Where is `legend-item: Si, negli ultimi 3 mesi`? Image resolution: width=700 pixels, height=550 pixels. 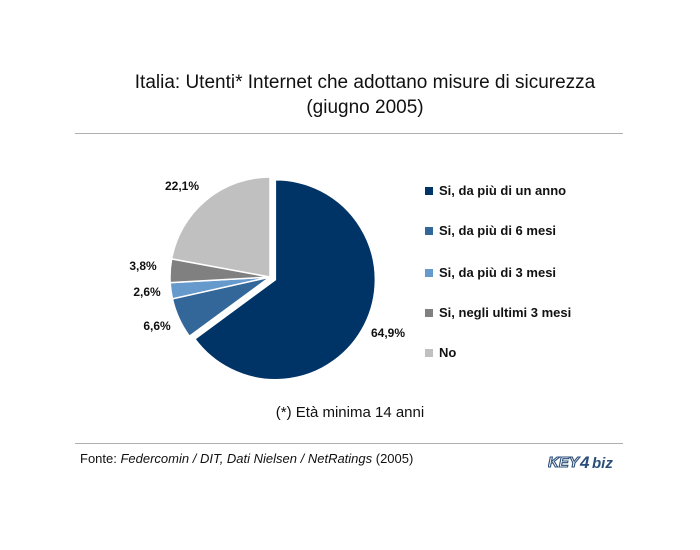
legend-item: Si, negli ultimi 3 mesi is located at coordinates (515, 313).